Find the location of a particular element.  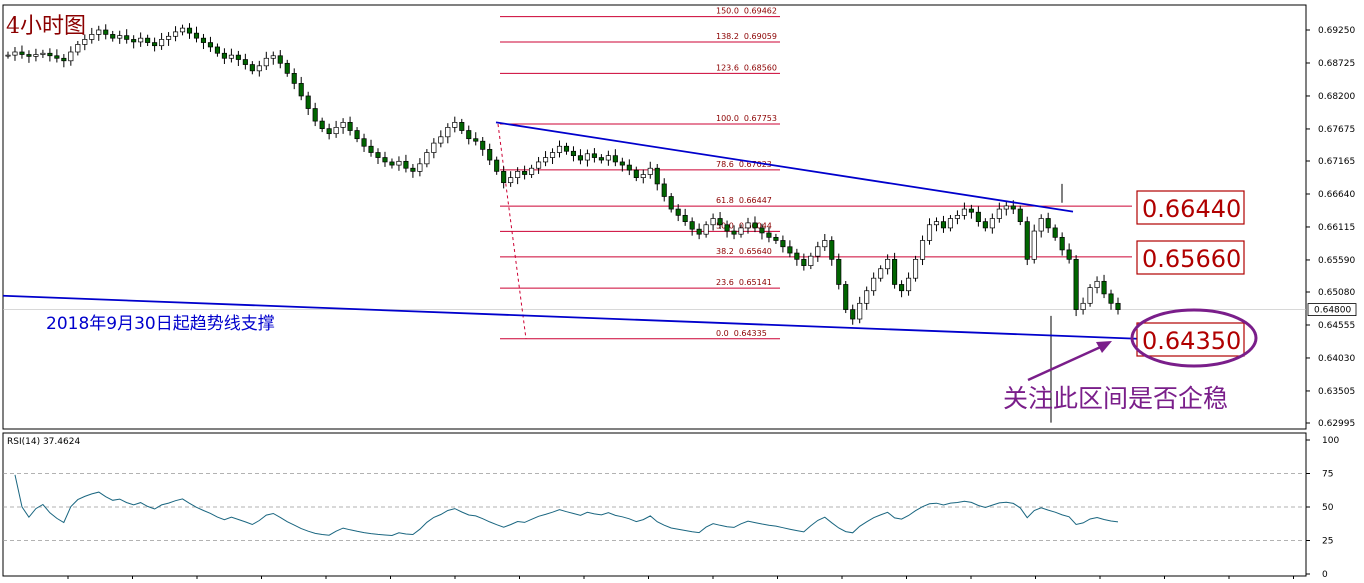

fib-price: 0.65640 is located at coordinates (755, 251).